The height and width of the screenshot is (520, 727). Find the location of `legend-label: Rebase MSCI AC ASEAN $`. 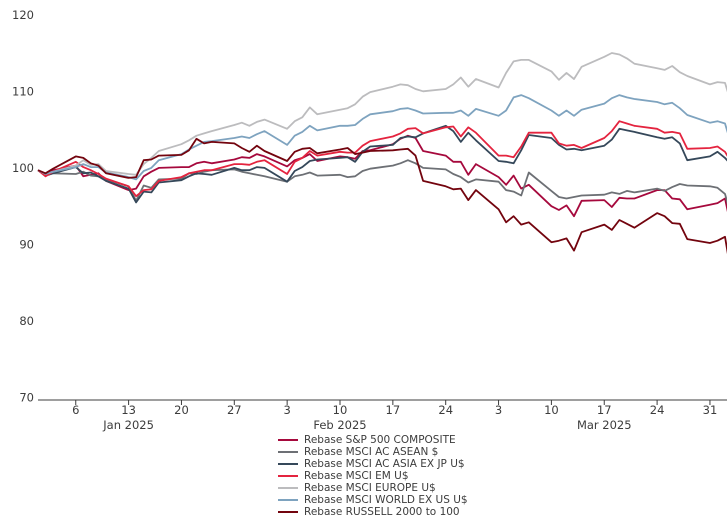

legend-label: Rebase MSCI AC ASEAN $ is located at coordinates (371, 452).